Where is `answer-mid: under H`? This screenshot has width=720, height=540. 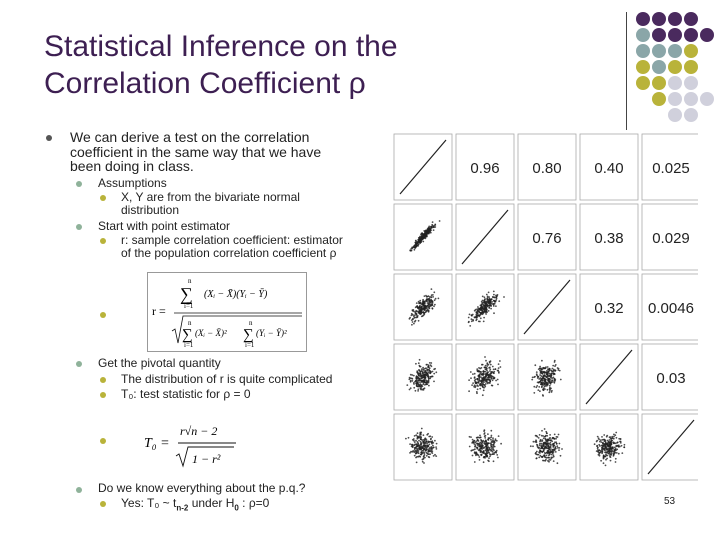 answer-mid: under H is located at coordinates (211, 503).